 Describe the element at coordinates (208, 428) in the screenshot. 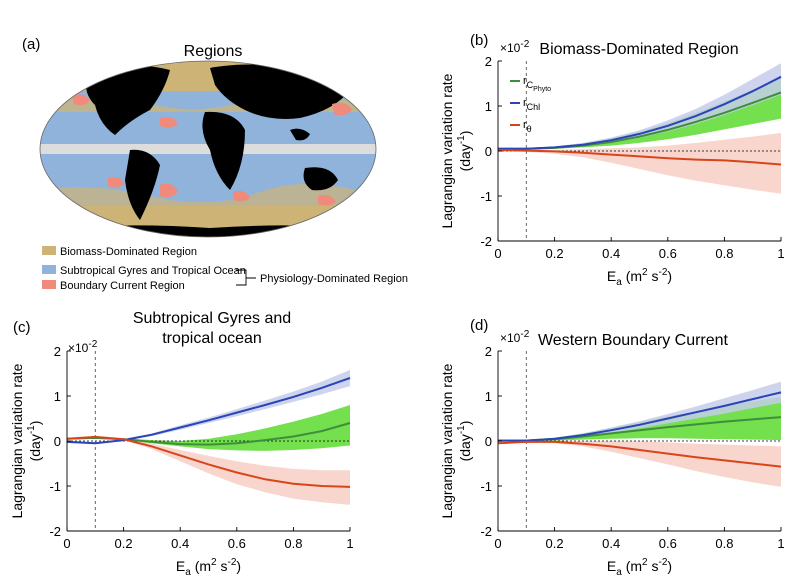

I see `band-c-green` at that location.